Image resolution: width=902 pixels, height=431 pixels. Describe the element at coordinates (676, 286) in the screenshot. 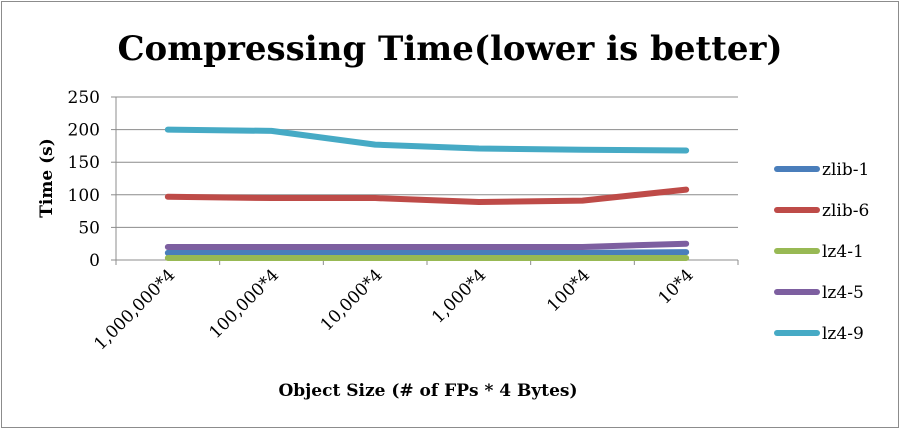

I see `x-tick-label: 10*4` at that location.